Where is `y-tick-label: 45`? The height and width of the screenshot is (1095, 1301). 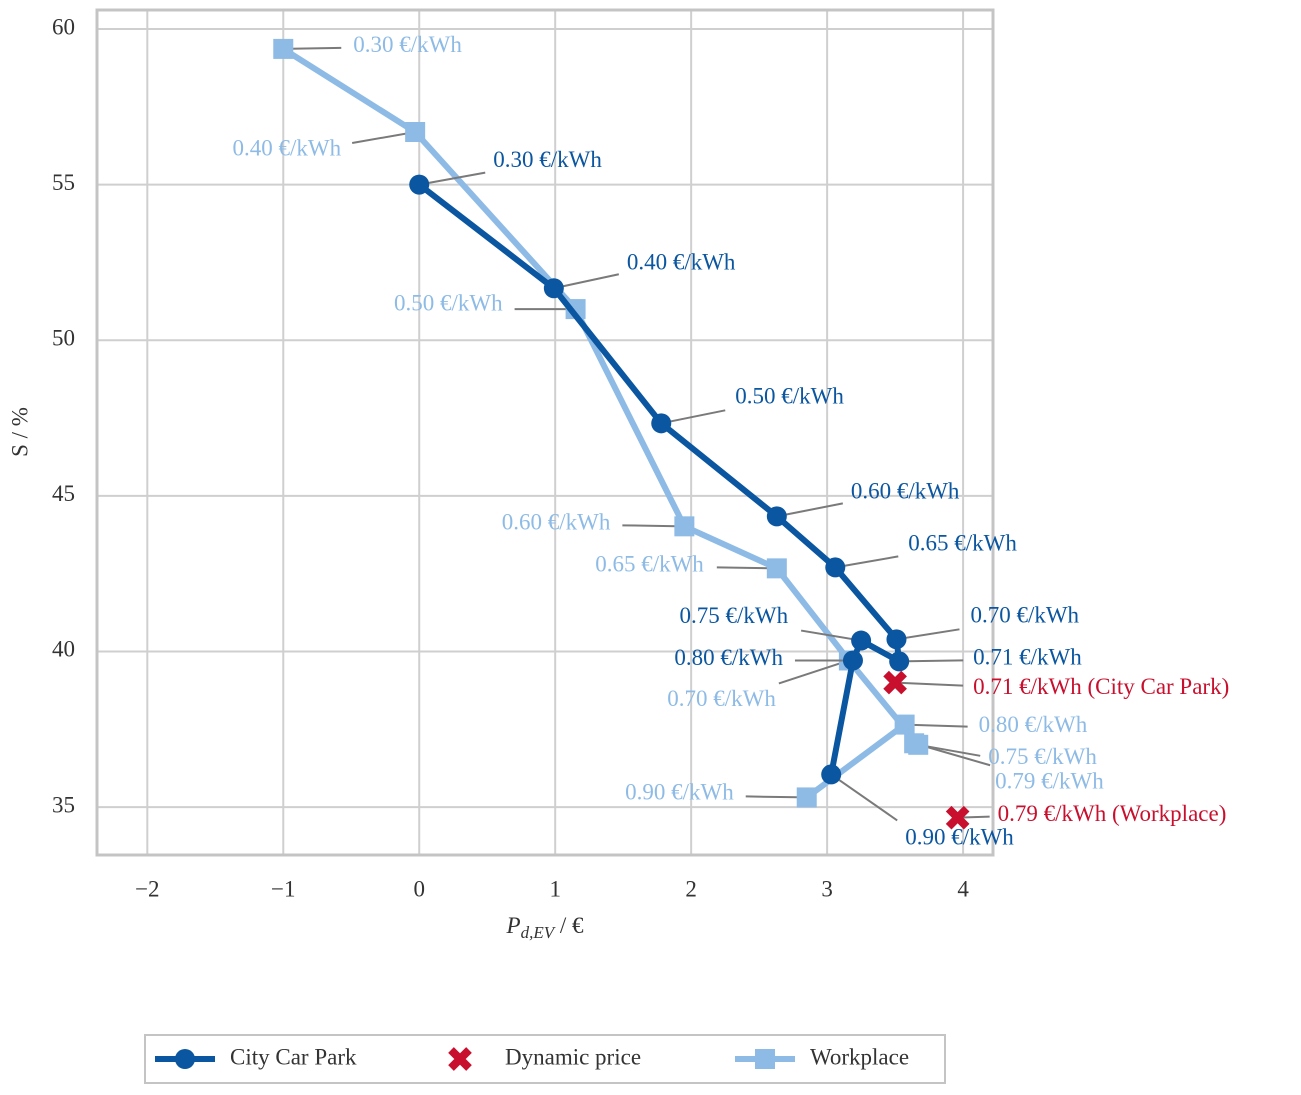 y-tick-label: 45 is located at coordinates (63, 493).